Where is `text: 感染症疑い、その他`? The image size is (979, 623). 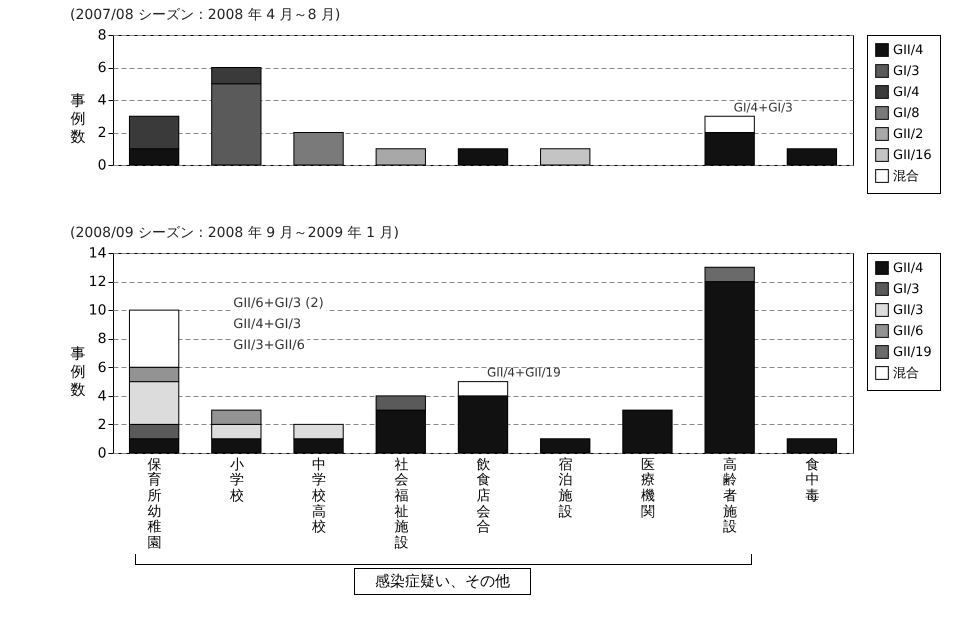 text: 感染症疑い、その他 is located at coordinates (442, 581).